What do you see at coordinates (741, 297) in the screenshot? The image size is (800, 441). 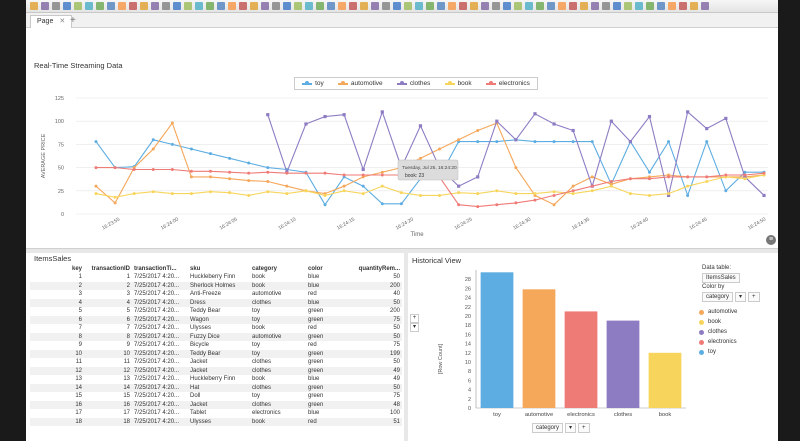 I see `color-by-chevron-icon: ▾` at bounding box center [741, 297].